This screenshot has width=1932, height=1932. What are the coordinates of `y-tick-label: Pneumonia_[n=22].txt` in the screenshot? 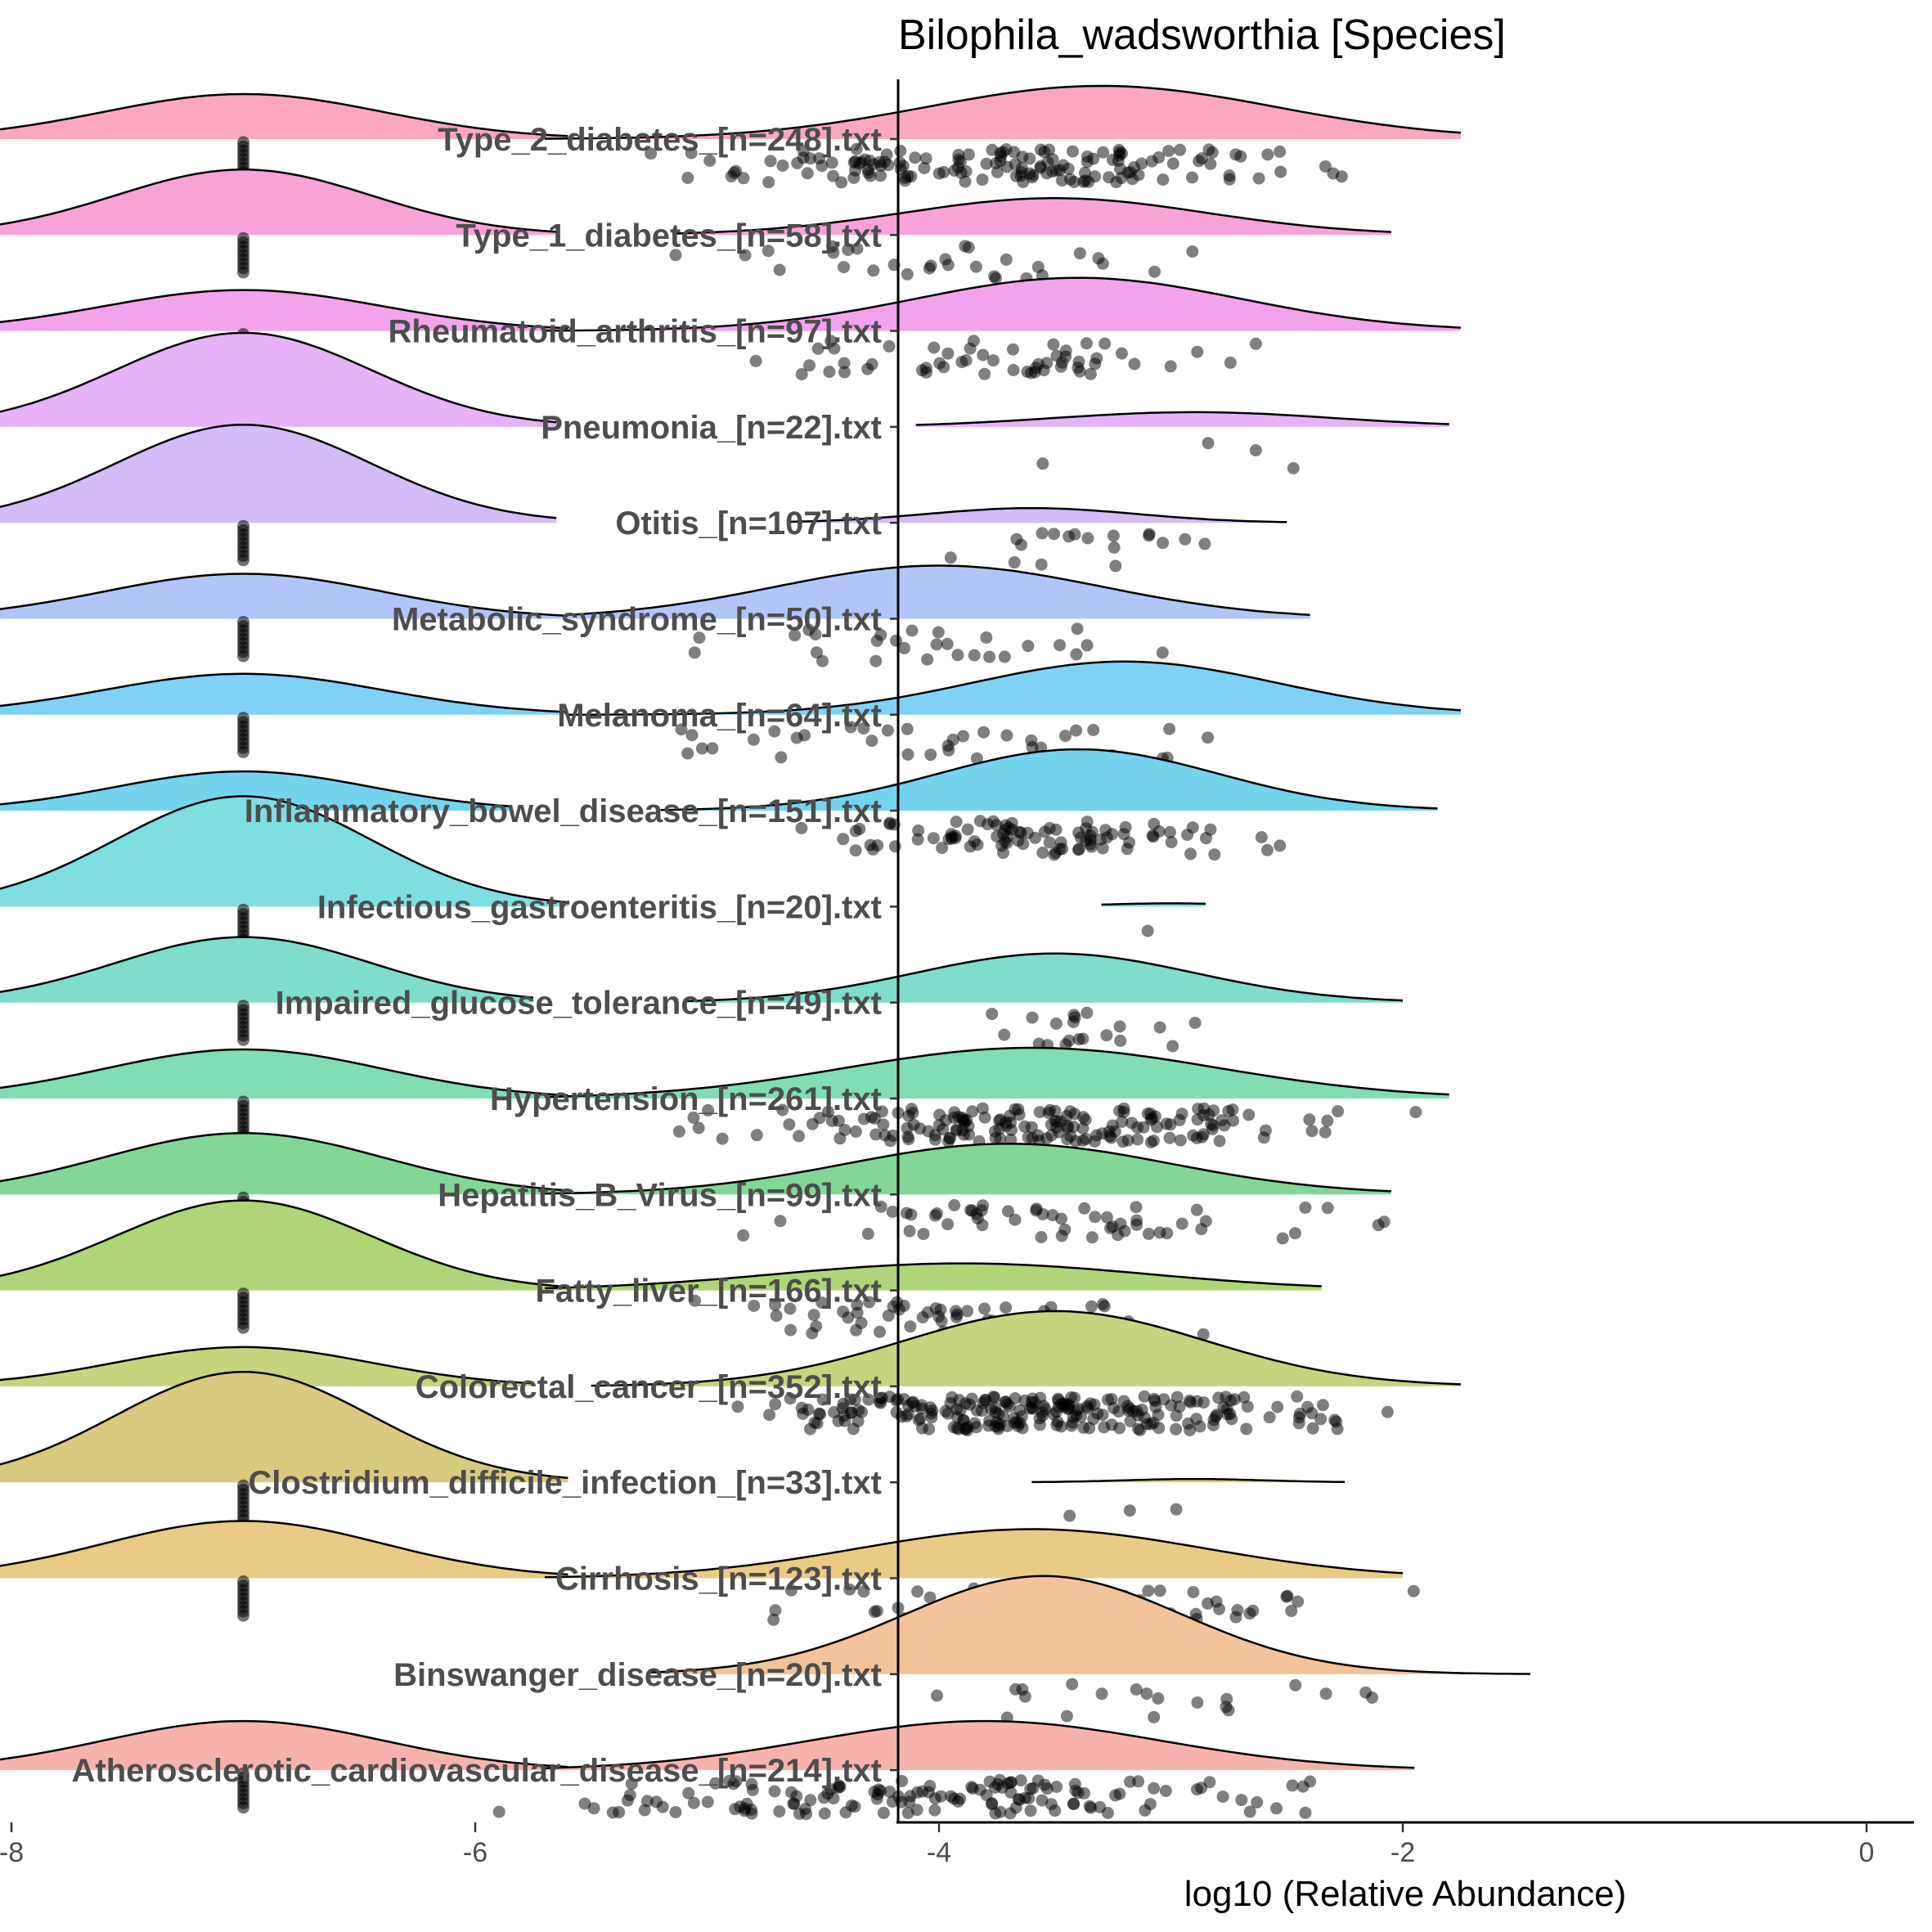 It's located at (712, 428).